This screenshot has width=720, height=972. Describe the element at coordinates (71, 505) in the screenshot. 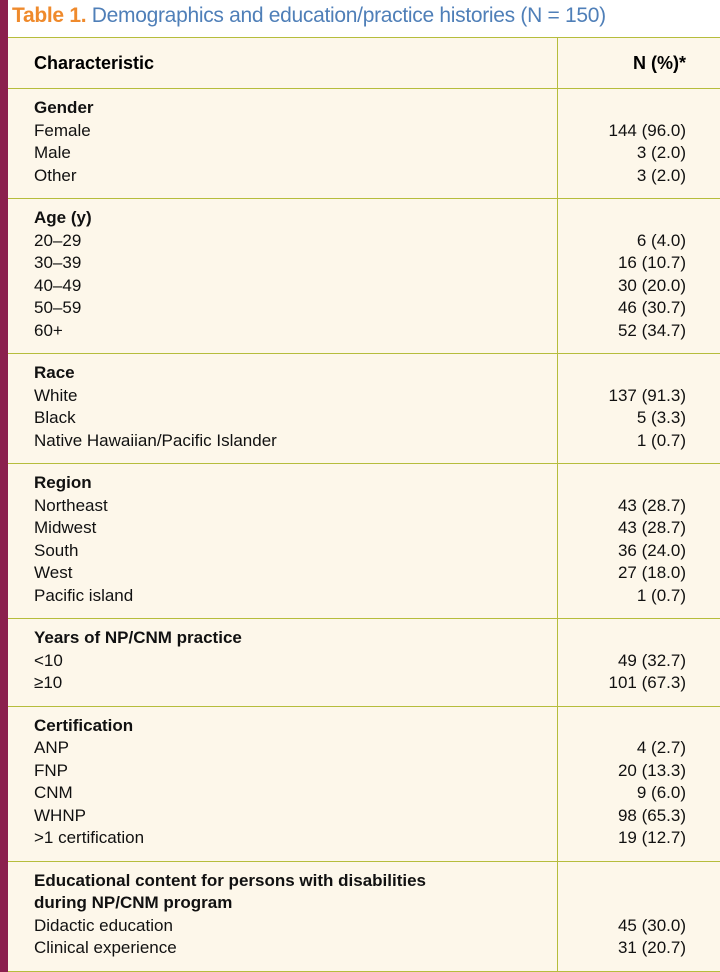

I see `row-label: Northeast` at that location.